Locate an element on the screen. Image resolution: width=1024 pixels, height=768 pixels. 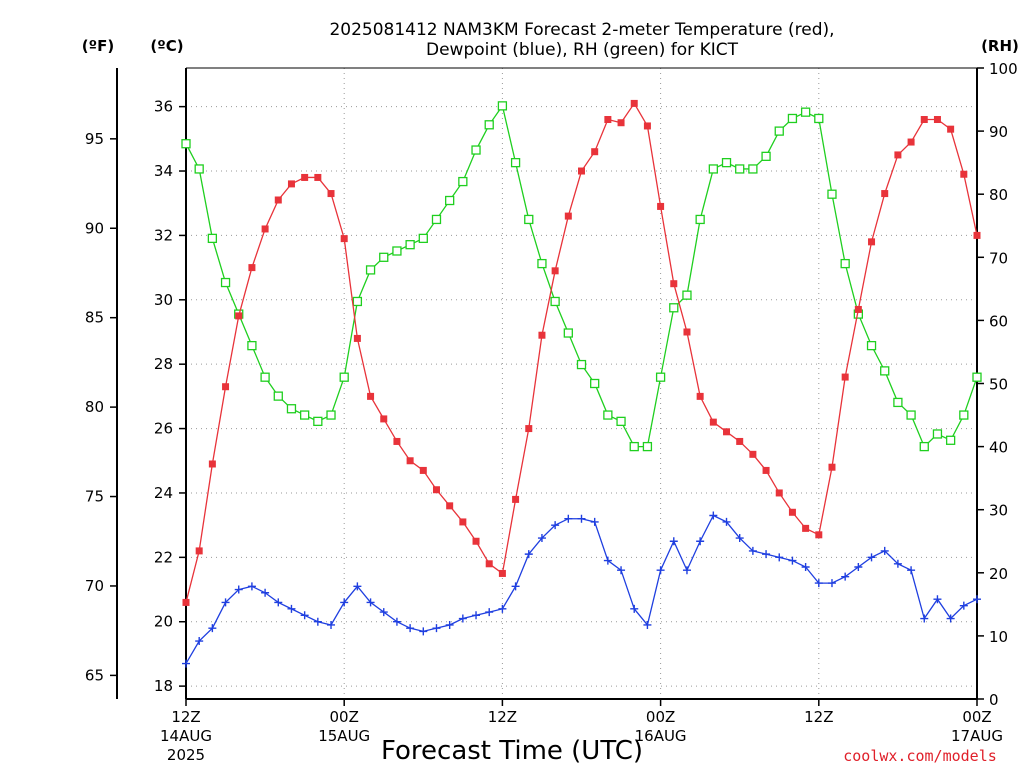
chart-title-line2: Dewpoint (blue), RH (green) for KICT is located at coordinates (582, 50).